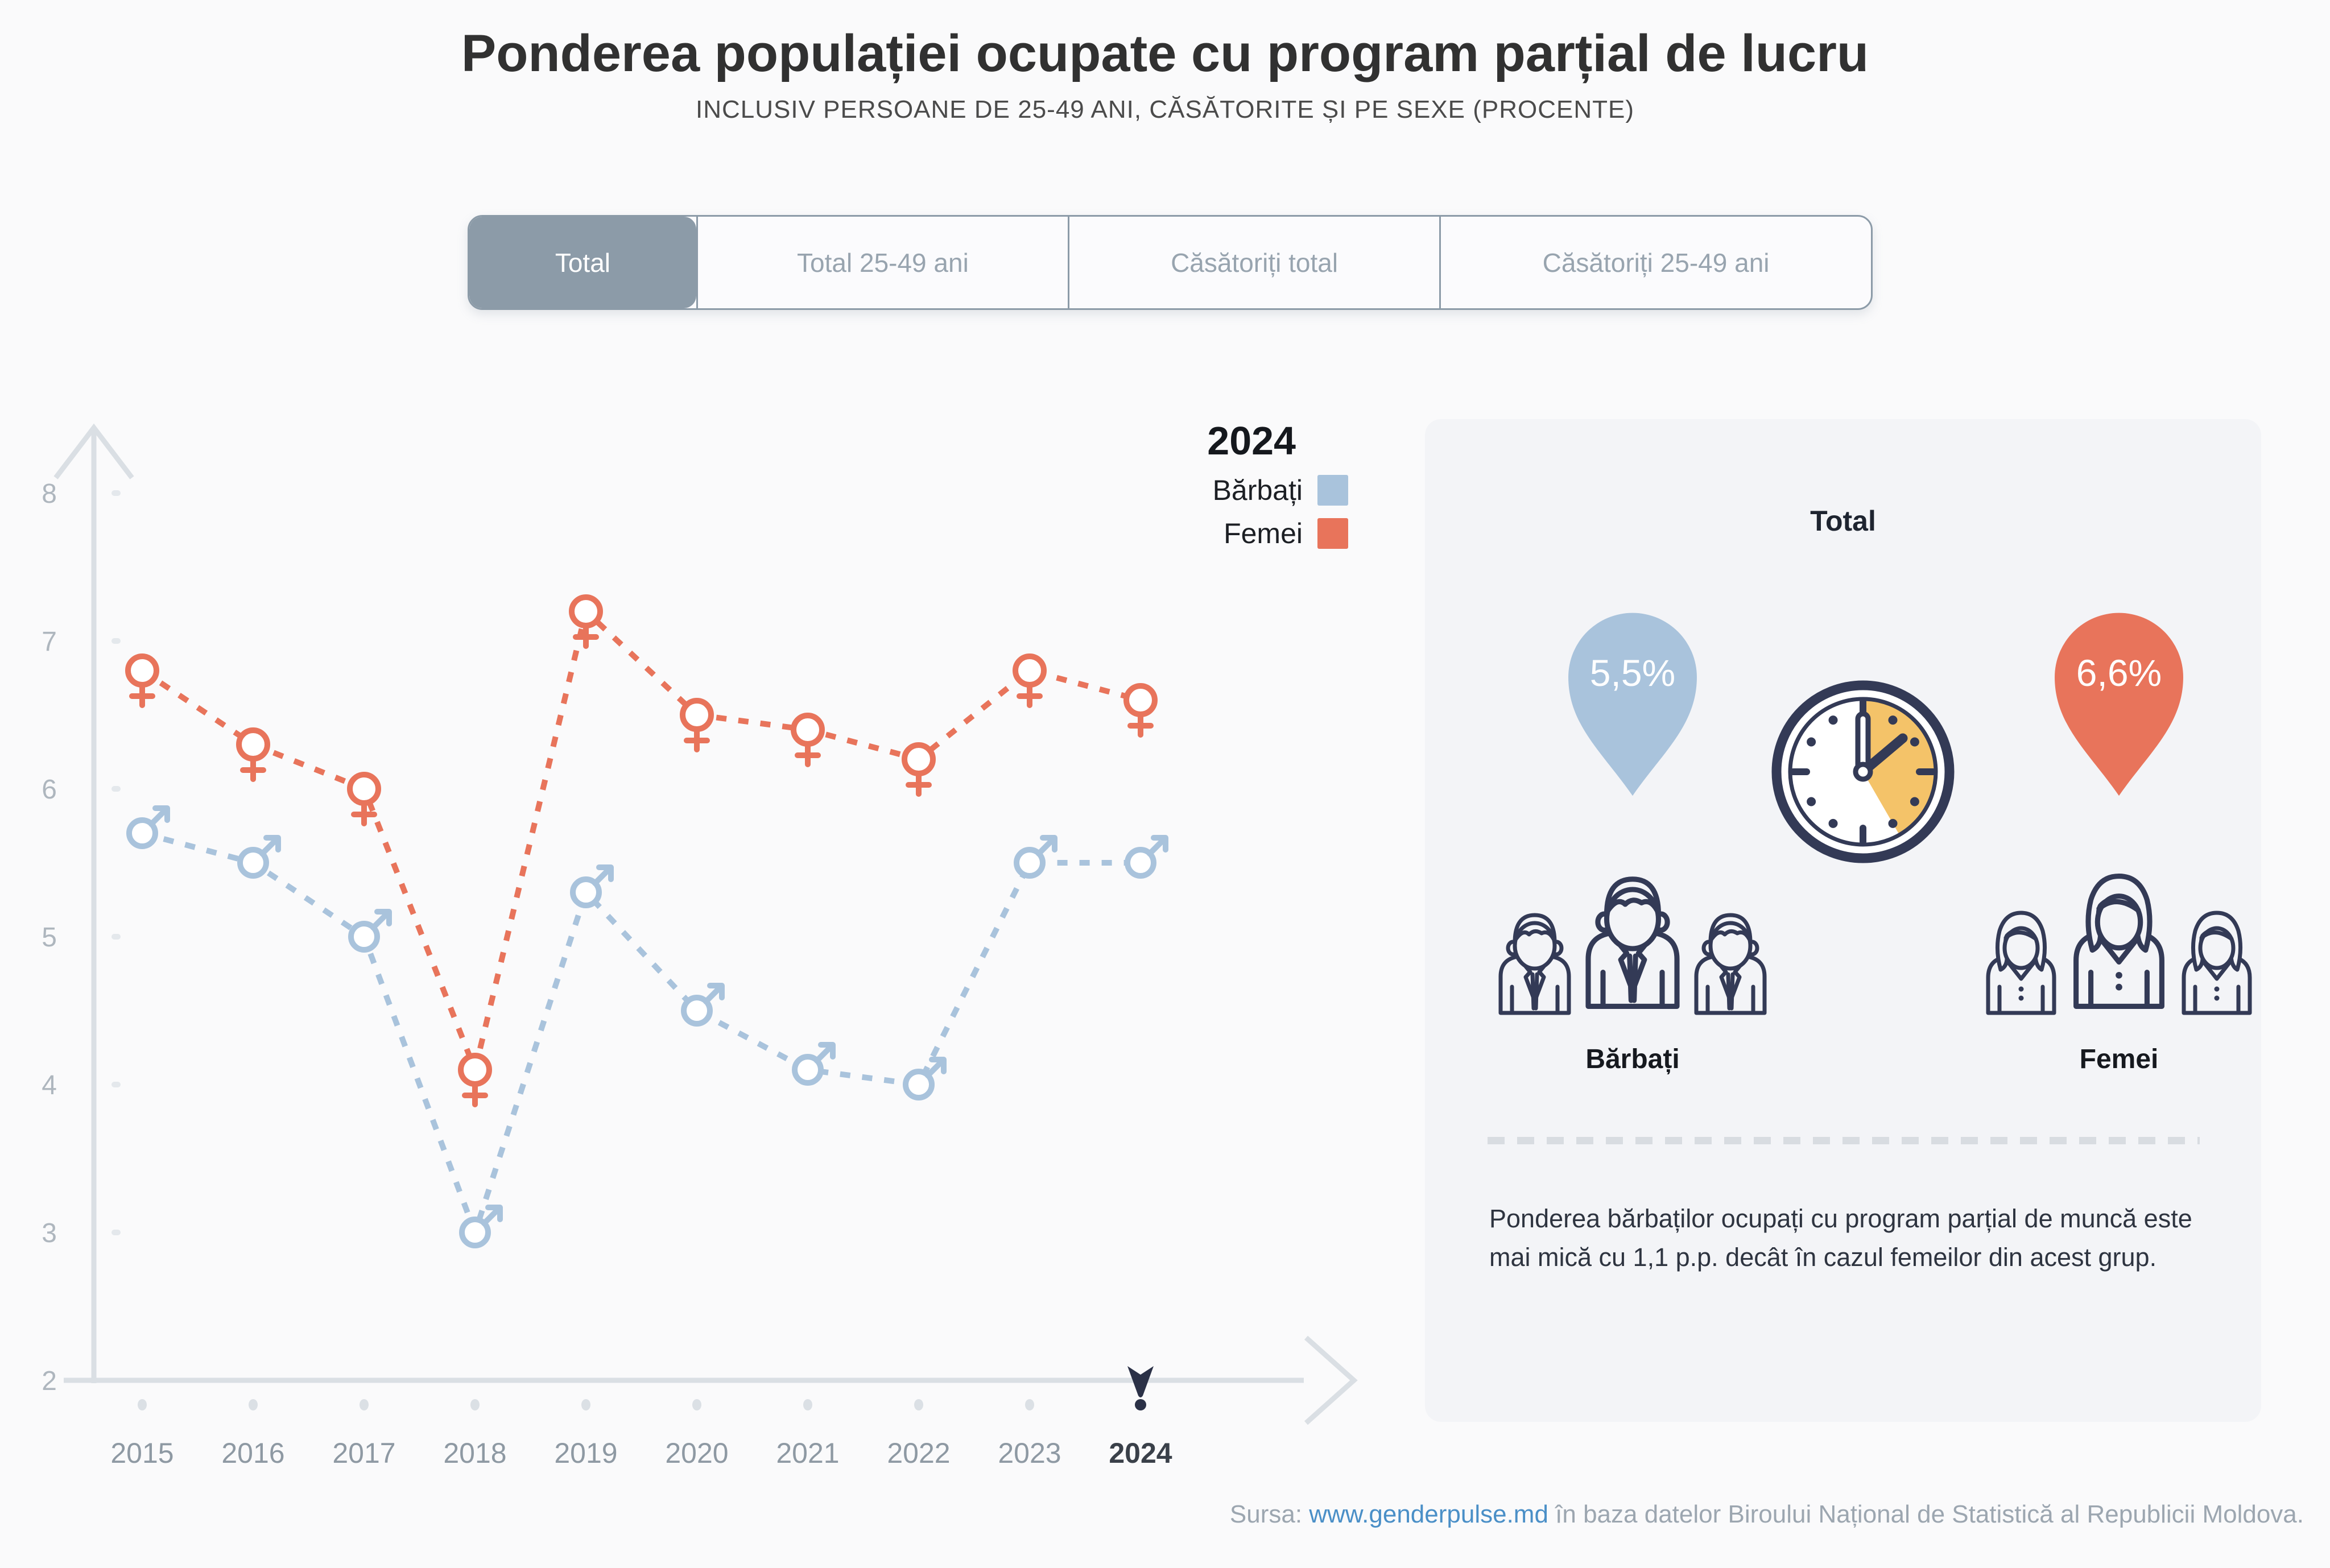  I want to click on source-link: www.genderpulse.md, so click(1428, 1514).